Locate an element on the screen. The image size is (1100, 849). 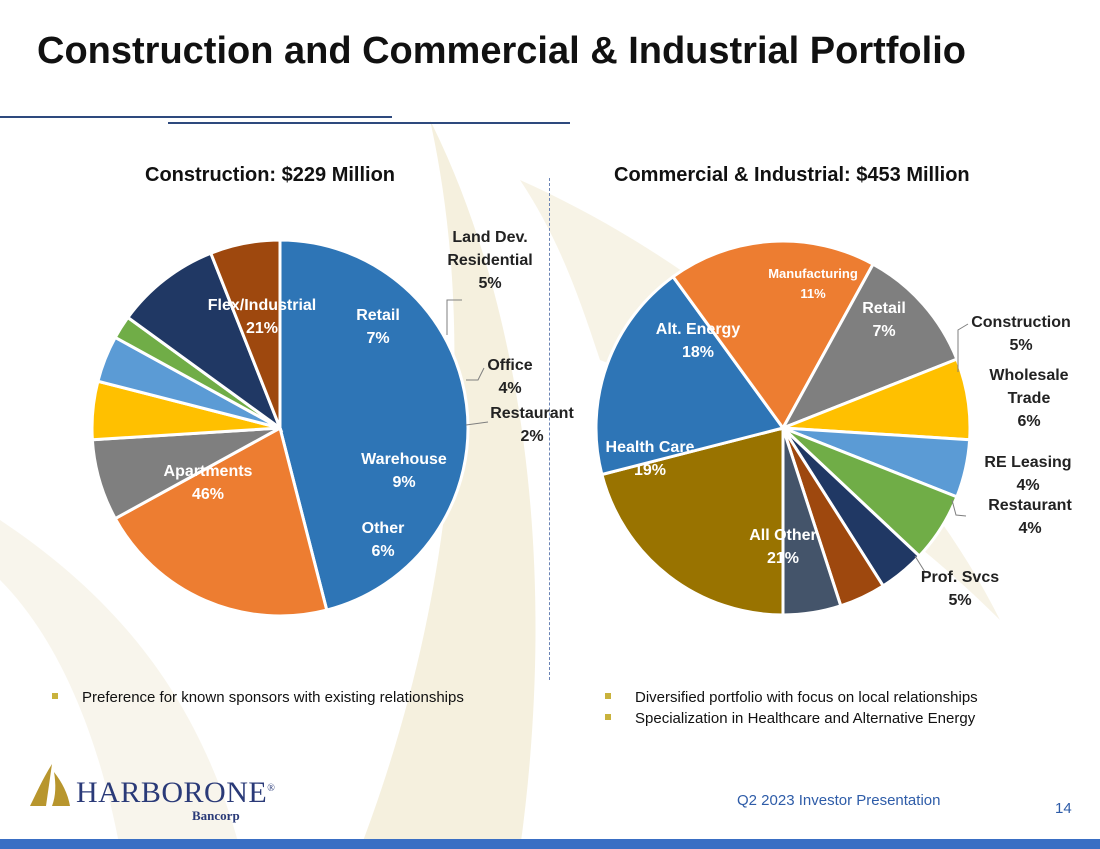
logo-subtitle: Bancorp is located at coordinates (216, 815).